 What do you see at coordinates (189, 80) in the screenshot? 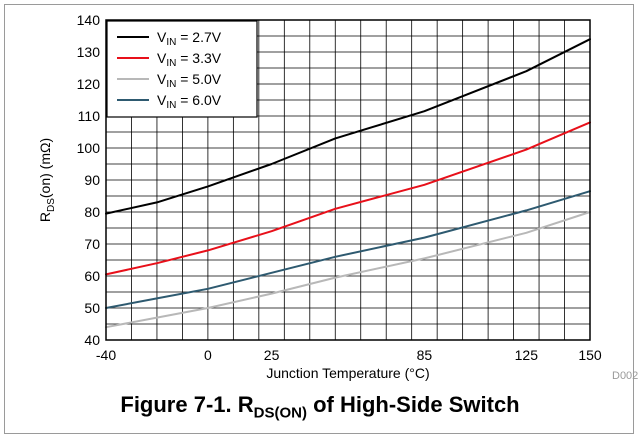
I see `legend-label-3: VIN = 5.0V` at bounding box center [189, 80].